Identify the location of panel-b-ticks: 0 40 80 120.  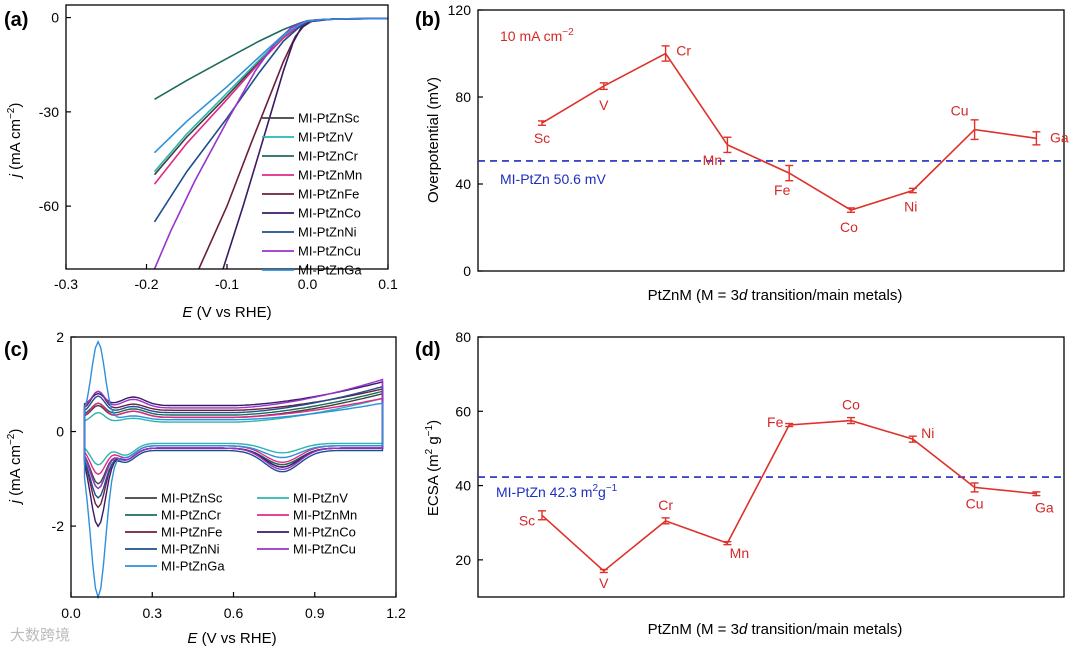
(465, 140).